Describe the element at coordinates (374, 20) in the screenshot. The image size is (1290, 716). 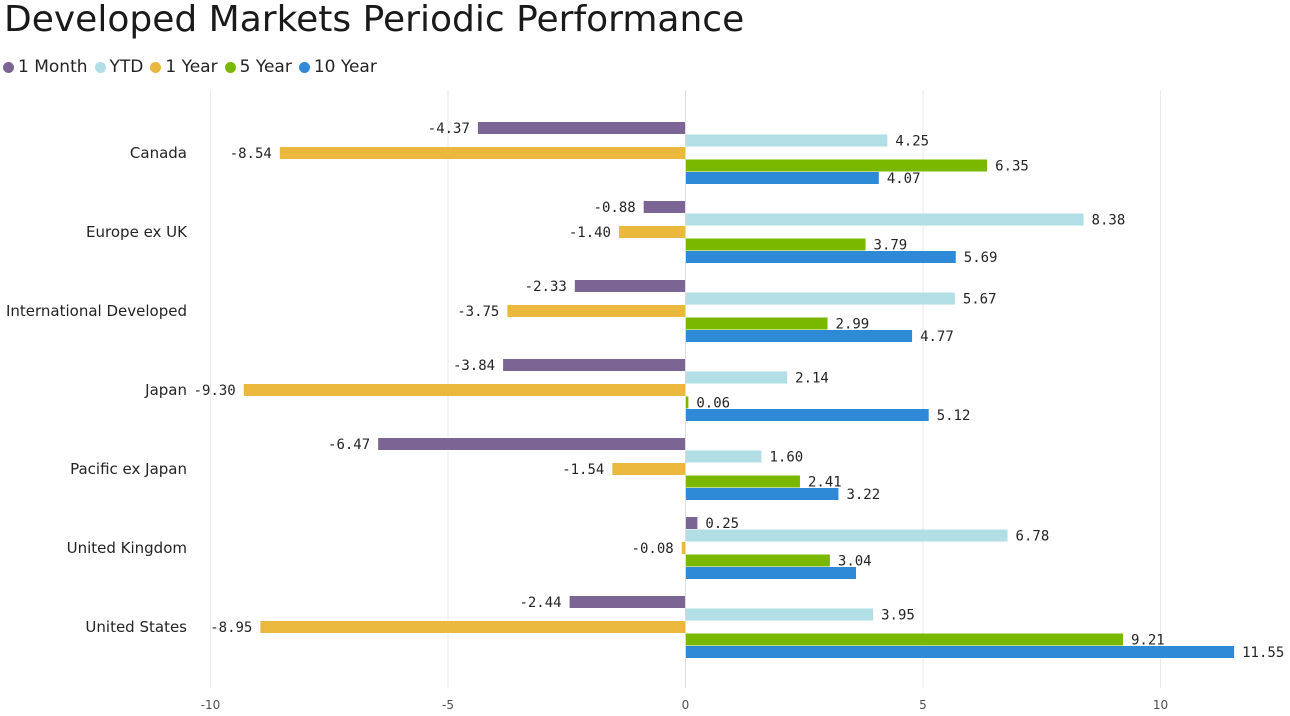
I see `chart-title: Developed Markets Periodic Performance` at that location.